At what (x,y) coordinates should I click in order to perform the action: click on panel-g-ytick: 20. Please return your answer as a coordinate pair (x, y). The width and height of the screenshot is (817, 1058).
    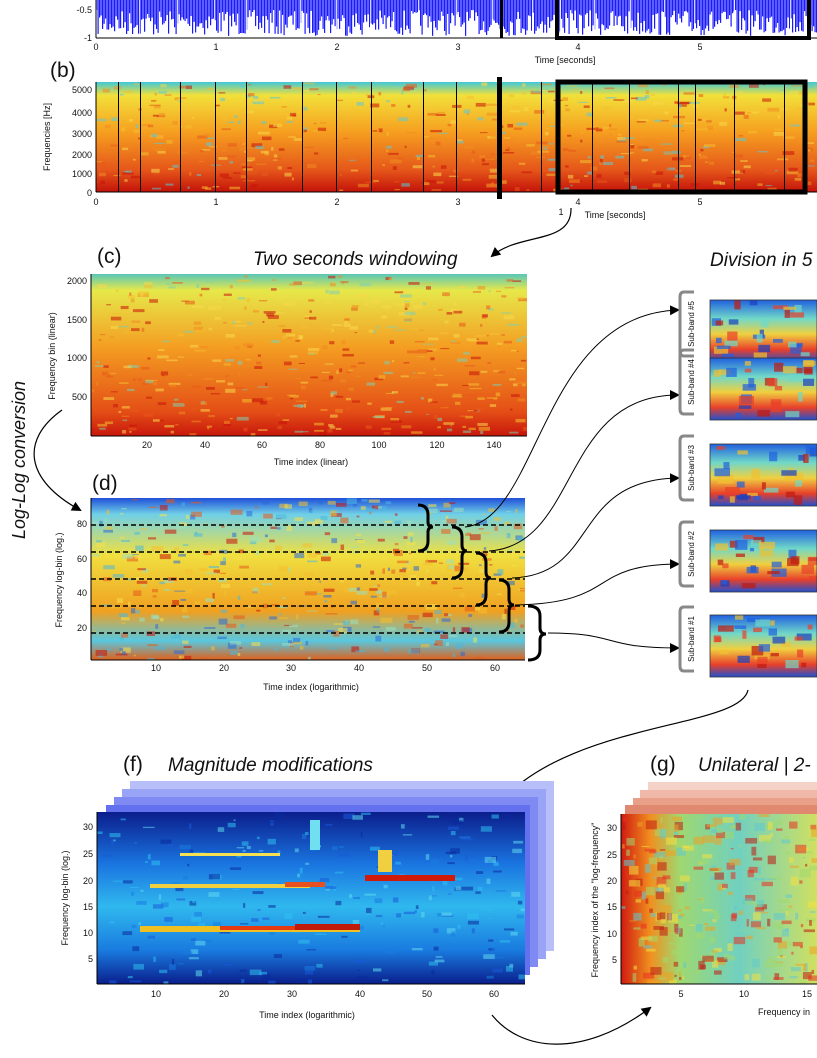
    Looking at the image, I should click on (612, 881).